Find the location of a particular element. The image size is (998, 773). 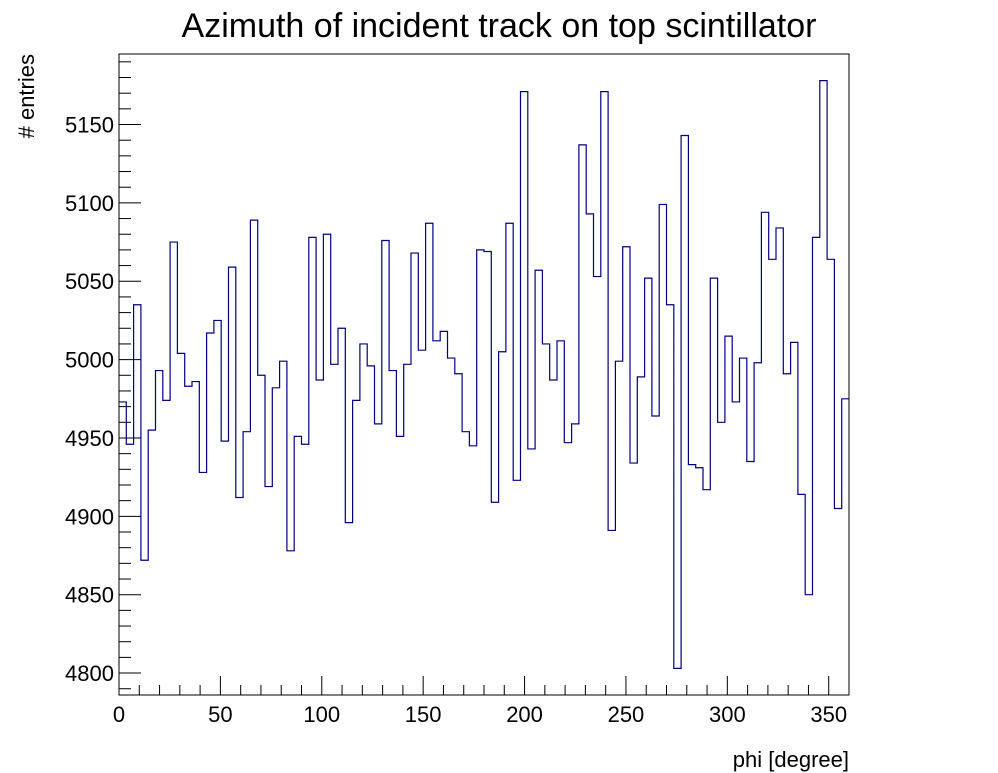

x-axis: 0 50 100 150 200 250 300 350 is located at coordinates (481, 701).